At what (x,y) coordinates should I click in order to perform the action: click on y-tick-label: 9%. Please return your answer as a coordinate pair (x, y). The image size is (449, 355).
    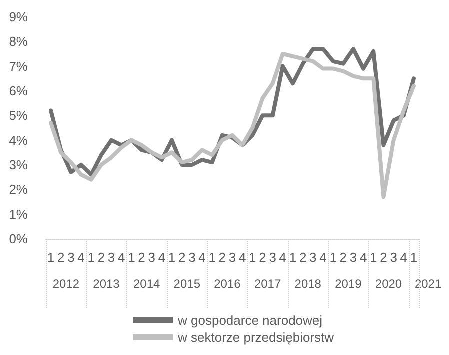
    Looking at the image, I should click on (18, 17).